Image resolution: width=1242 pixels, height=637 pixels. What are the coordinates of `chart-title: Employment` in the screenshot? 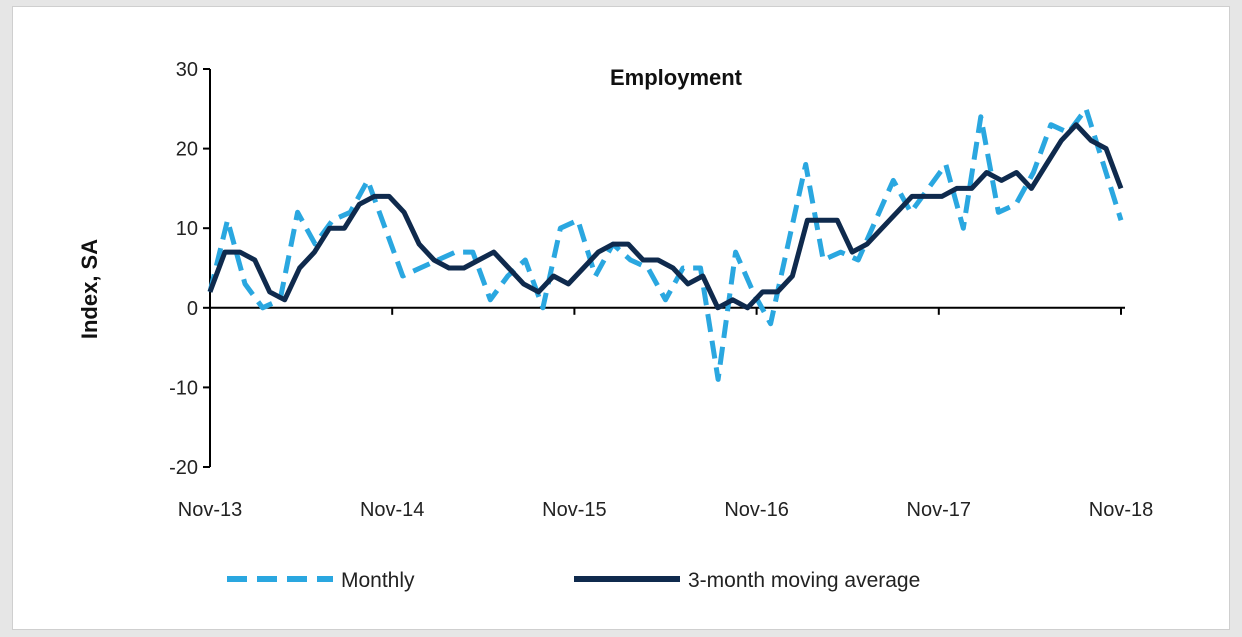 It's located at (676, 77).